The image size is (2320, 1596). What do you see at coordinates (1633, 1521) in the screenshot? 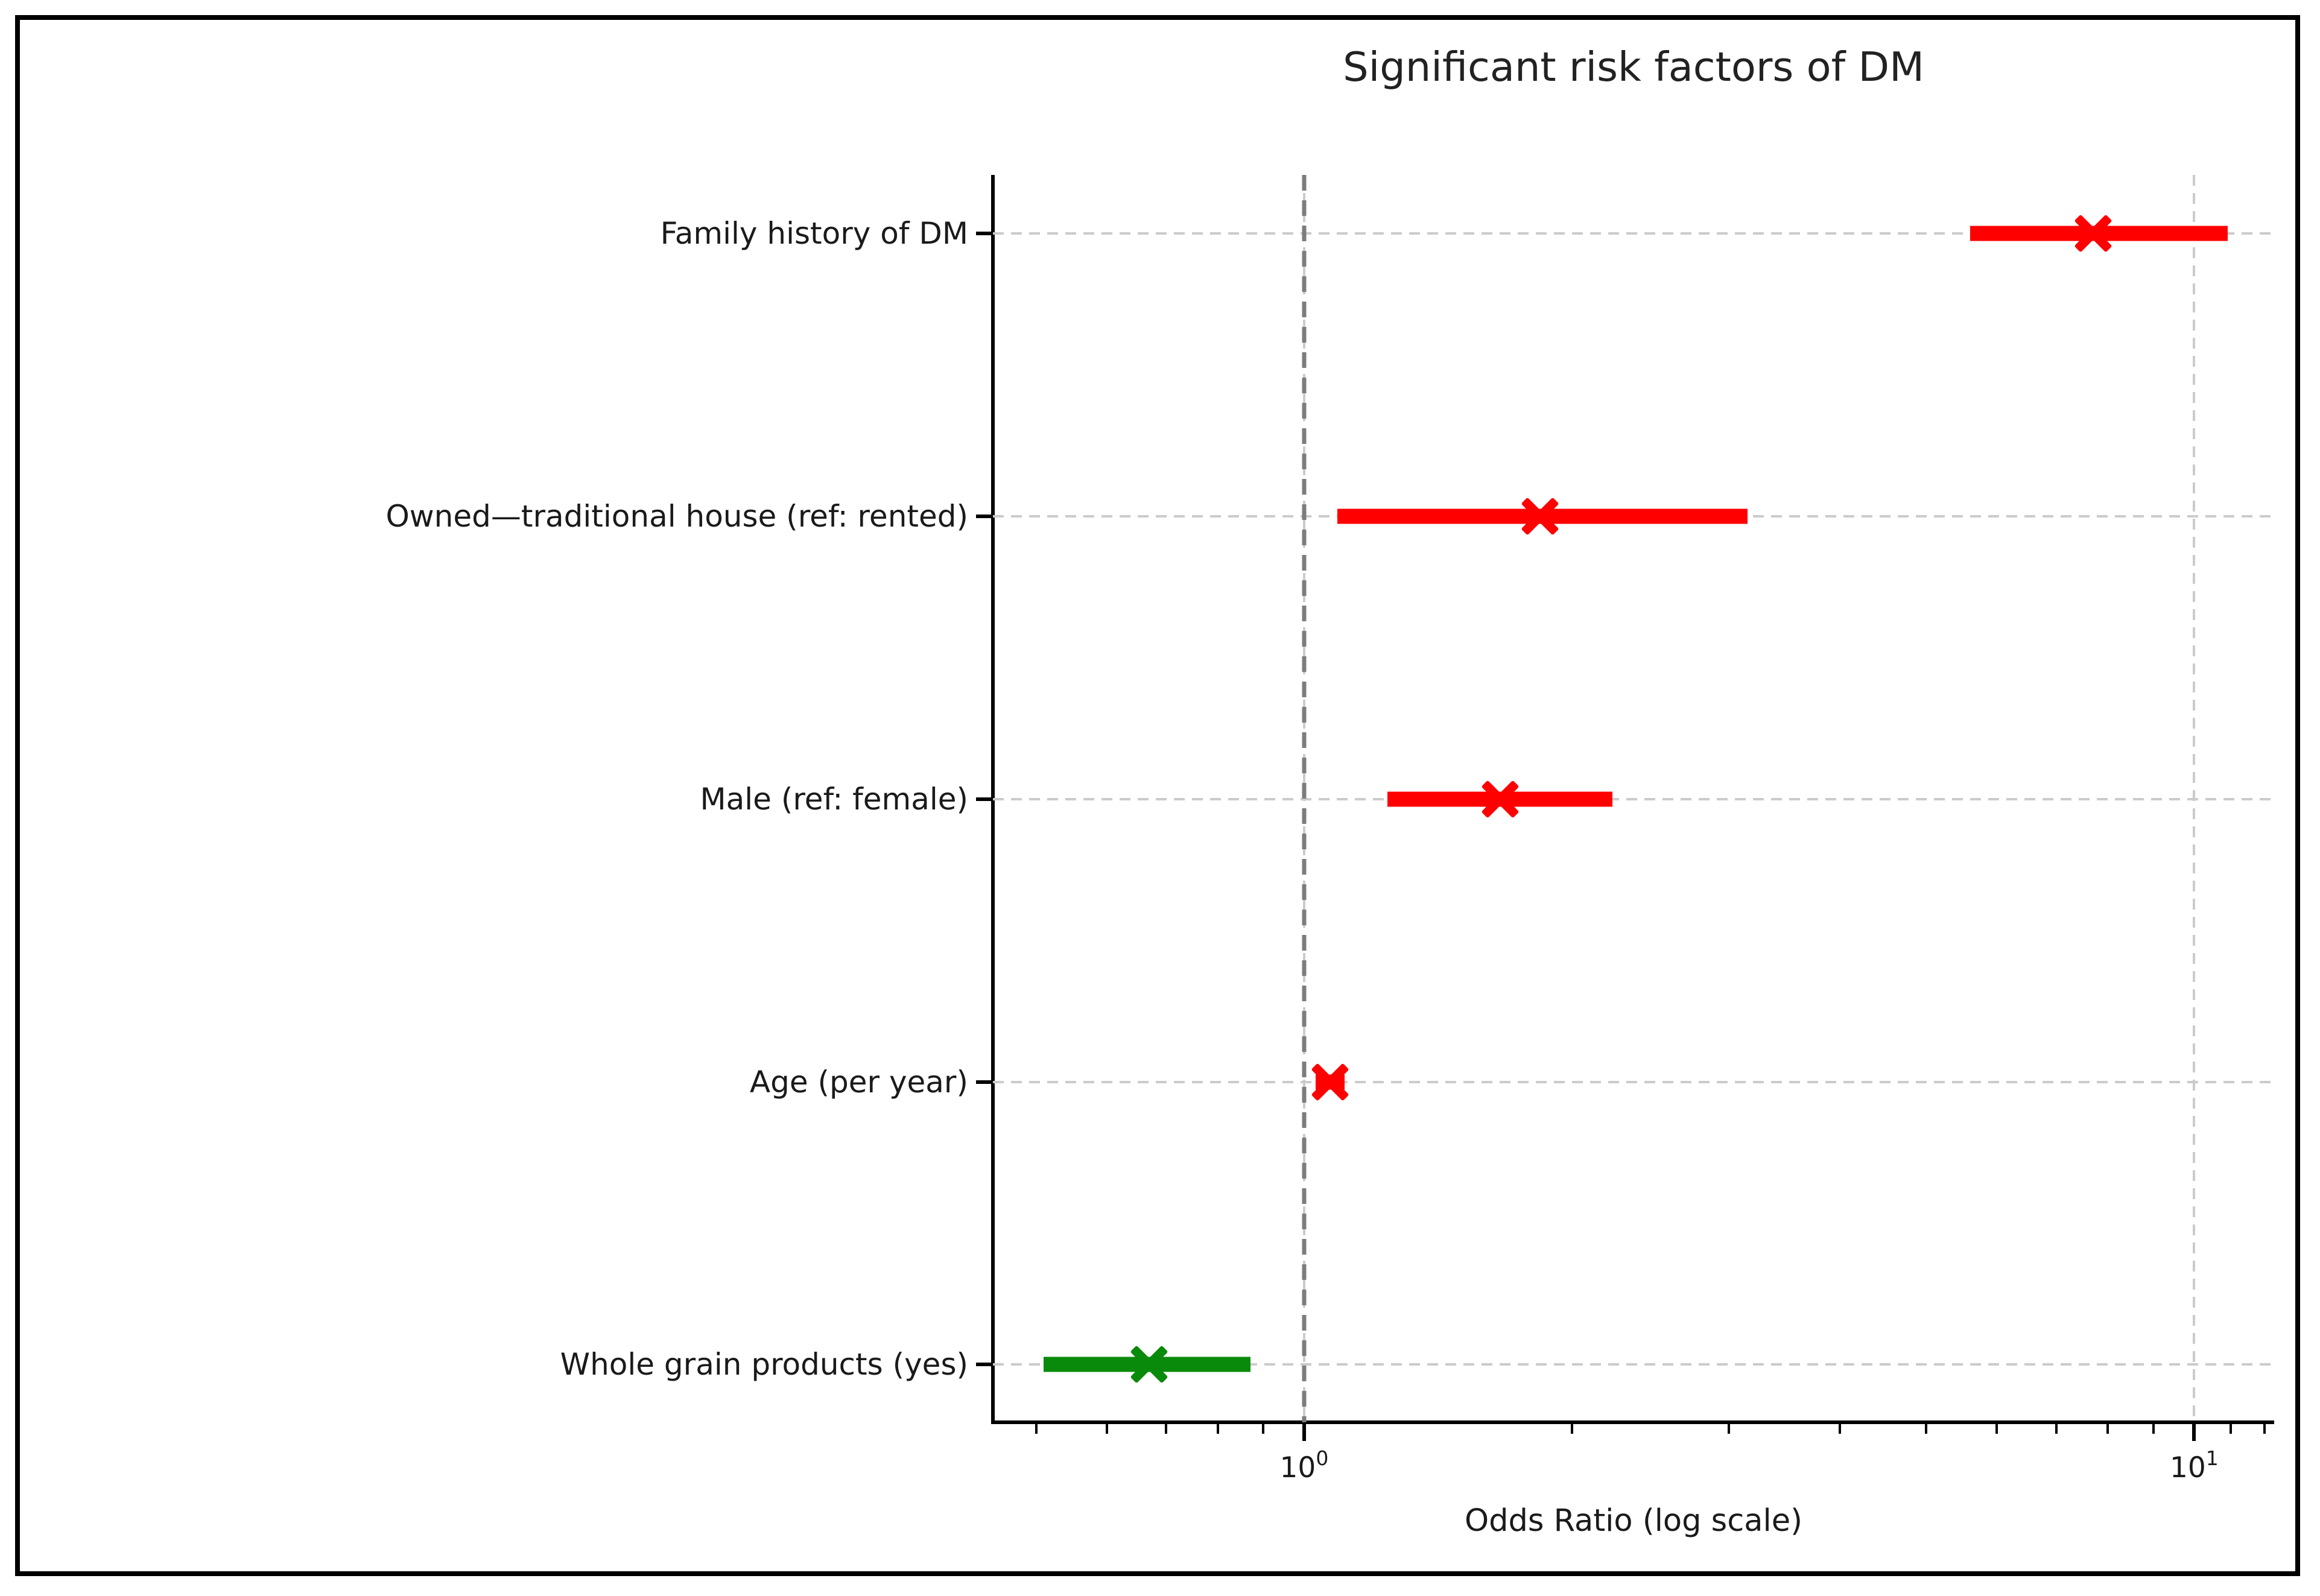
I see `x-axis-label: Odds Ratio (log scale)` at bounding box center [1633, 1521].